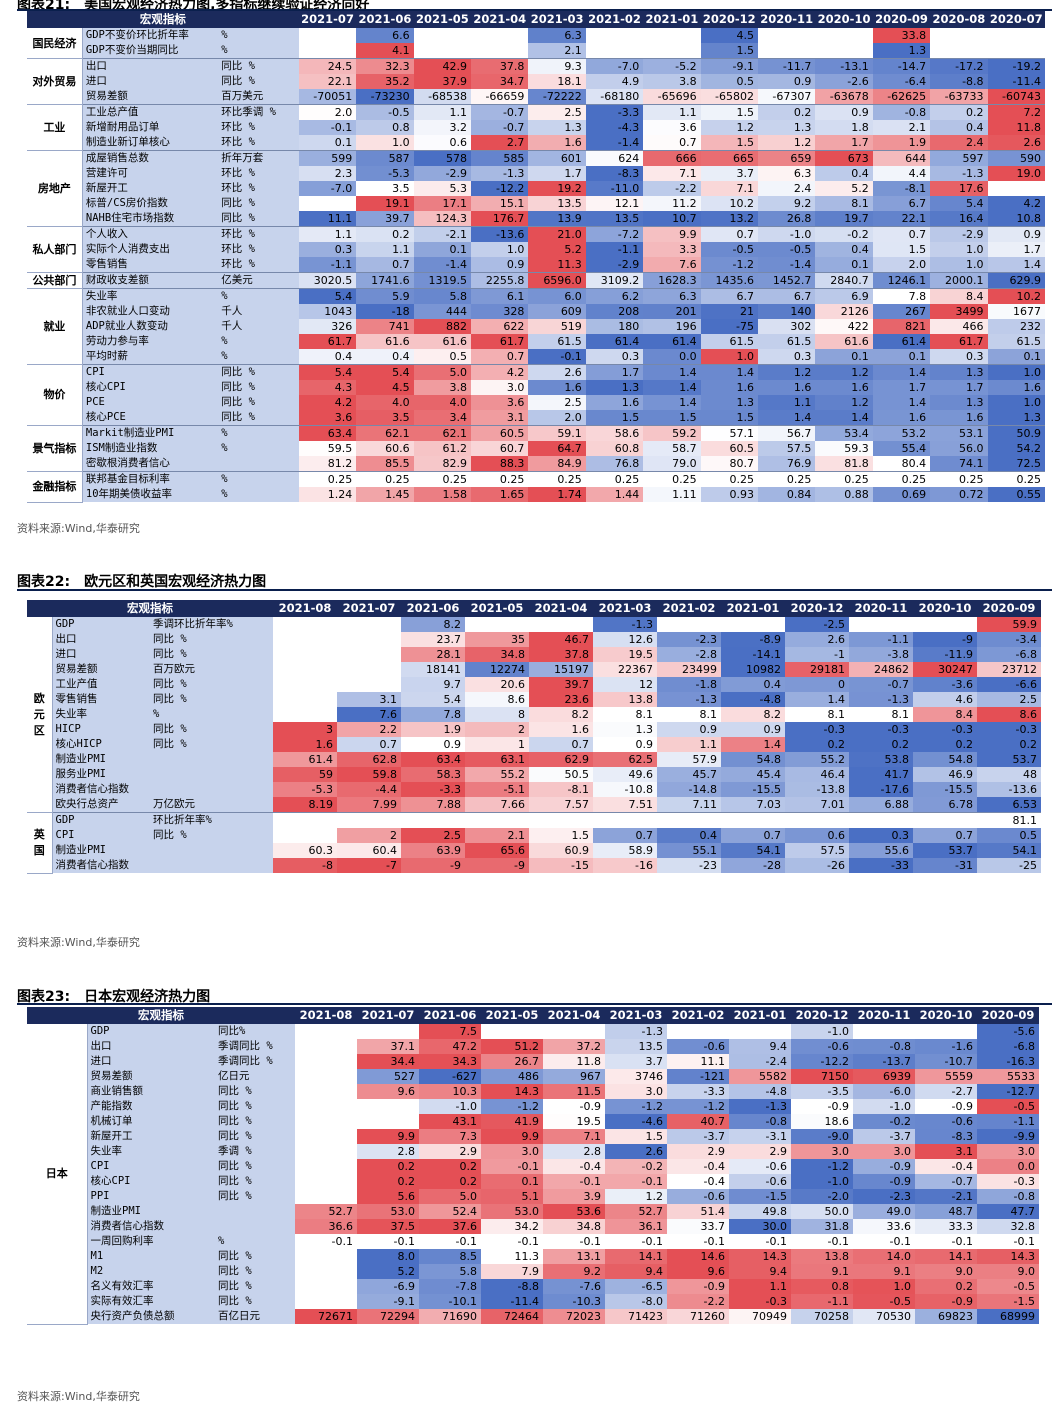 This screenshot has height=1422, width=1058. What do you see at coordinates (385, 448) in the screenshot?
I see `value-cell: 60.6` at bounding box center [385, 448].